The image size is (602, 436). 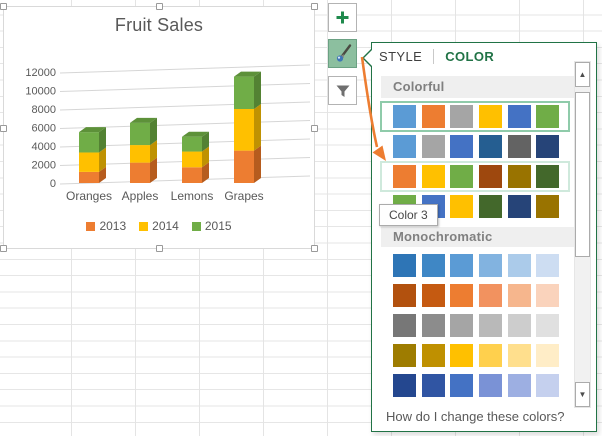 What do you see at coordinates (582, 394) in the screenshot?
I see `scroll-down-button: ▼` at bounding box center [582, 394].